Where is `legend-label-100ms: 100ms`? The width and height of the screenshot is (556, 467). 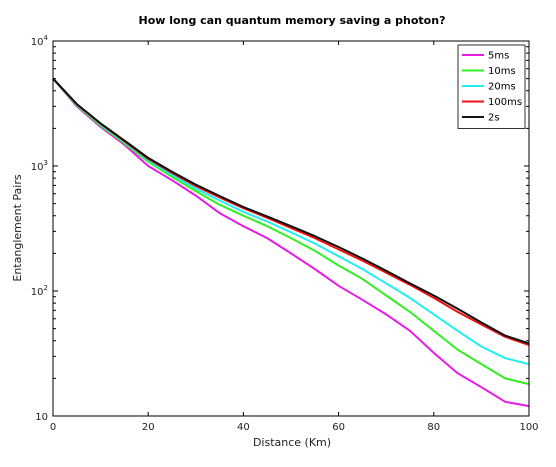 legend-label-100ms: 100ms is located at coordinates (505, 102).